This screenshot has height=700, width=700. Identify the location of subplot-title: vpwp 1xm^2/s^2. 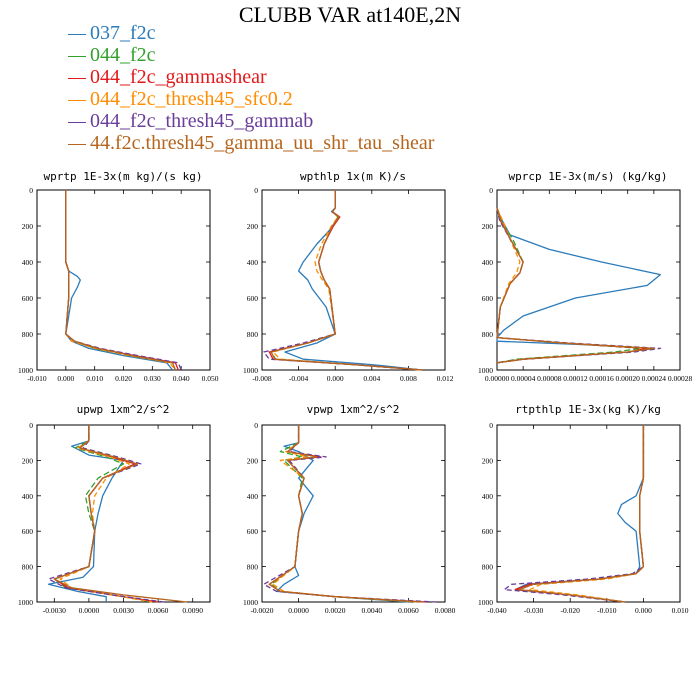
(353, 409).